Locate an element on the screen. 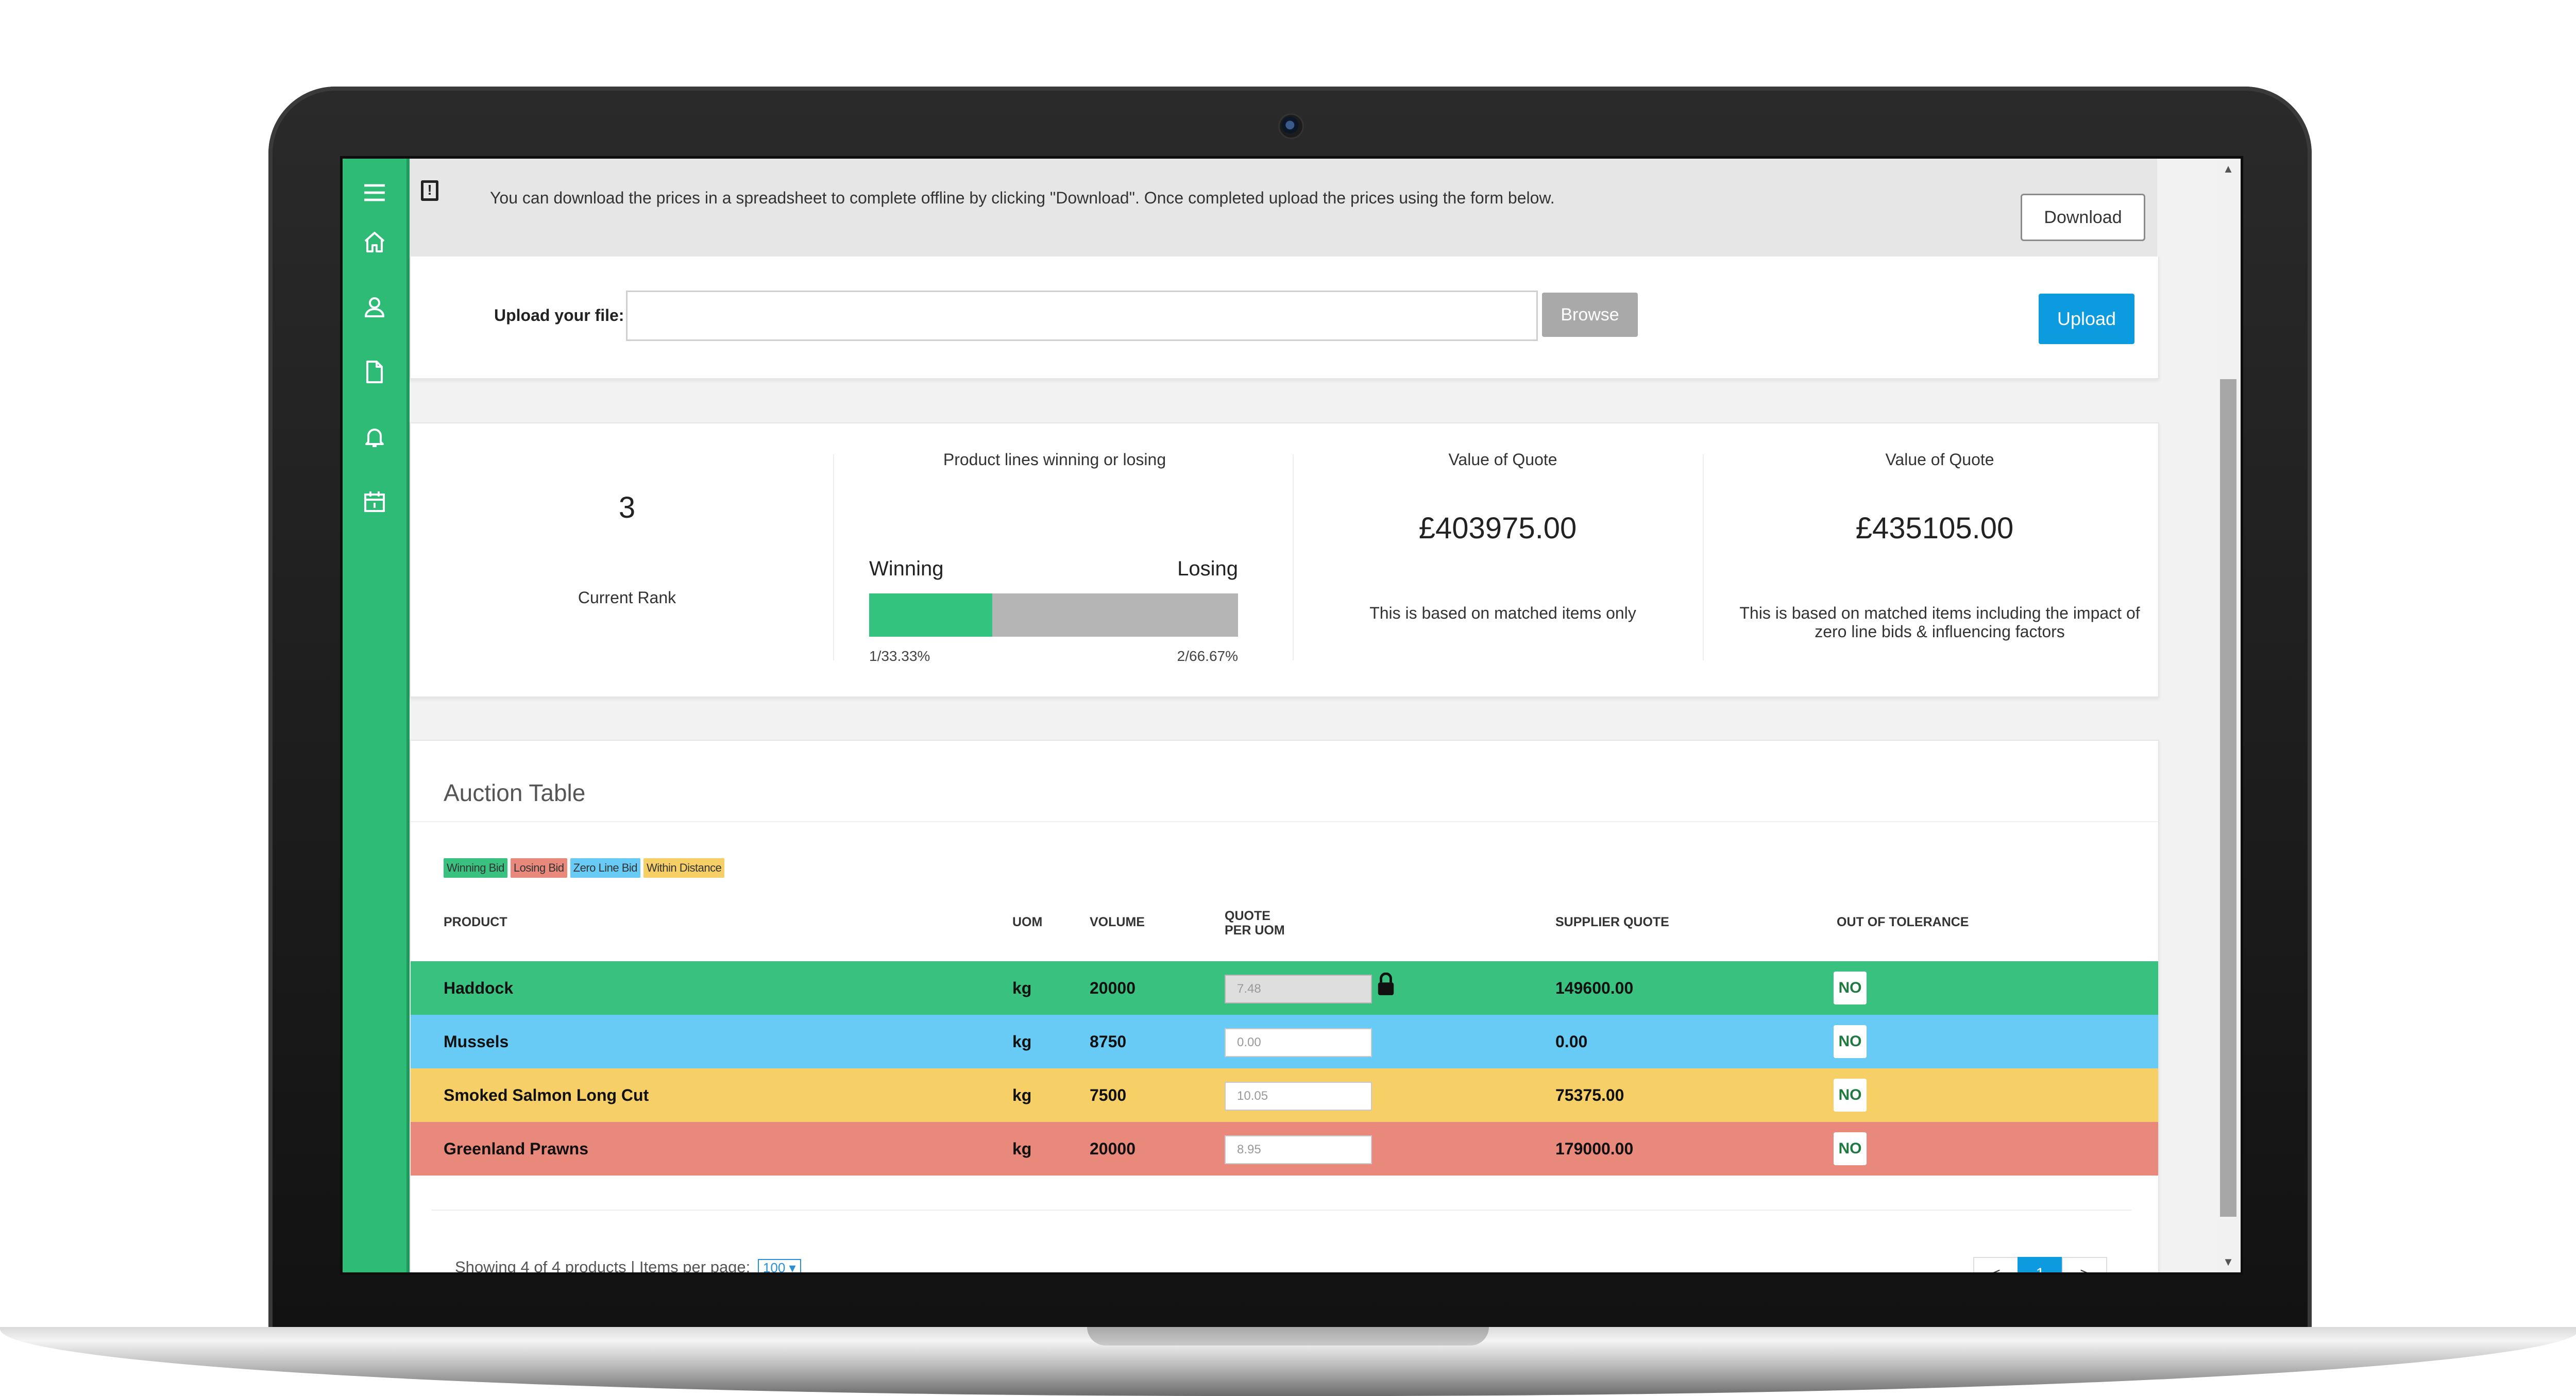 The height and width of the screenshot is (1396, 2576). pagination: < 1 > is located at coordinates (2040, 1264).